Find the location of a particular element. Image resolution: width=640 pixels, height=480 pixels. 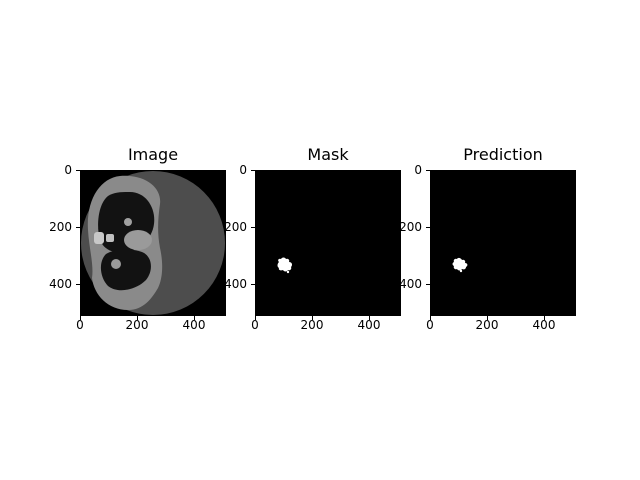

image-axes-frame is located at coordinates (153, 243).